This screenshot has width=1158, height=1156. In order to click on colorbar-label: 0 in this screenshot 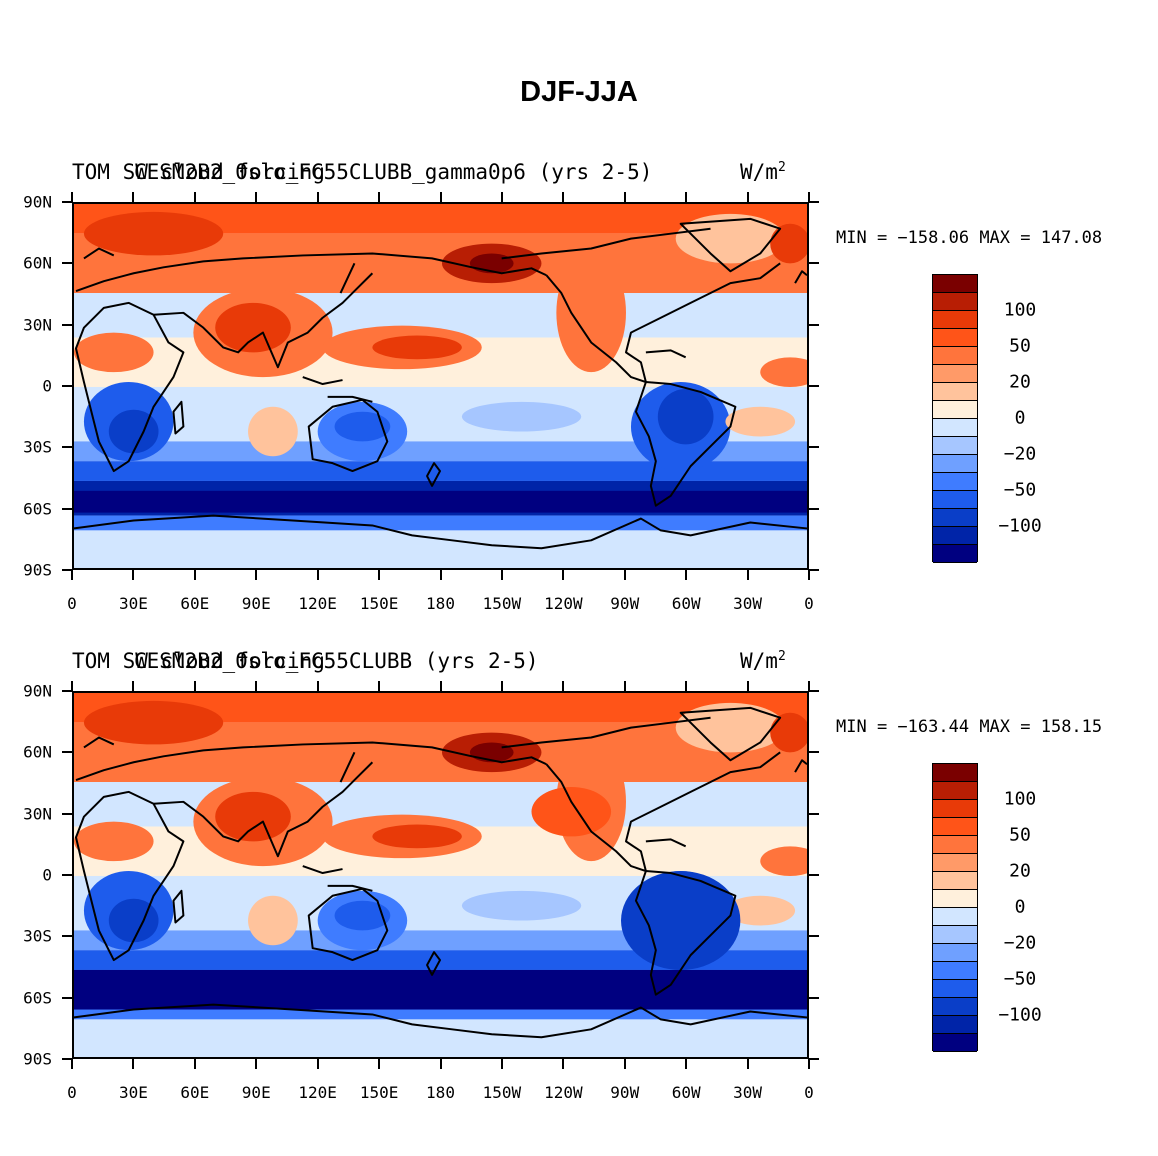, I will do `click(1020, 907)`.